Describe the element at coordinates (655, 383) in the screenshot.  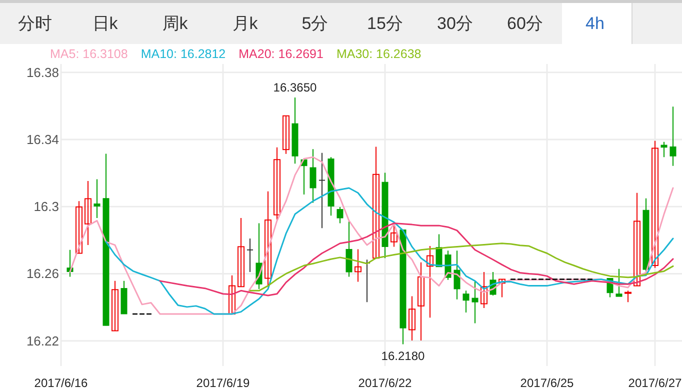
I see `x-tick-label: 2017/6/27` at that location.